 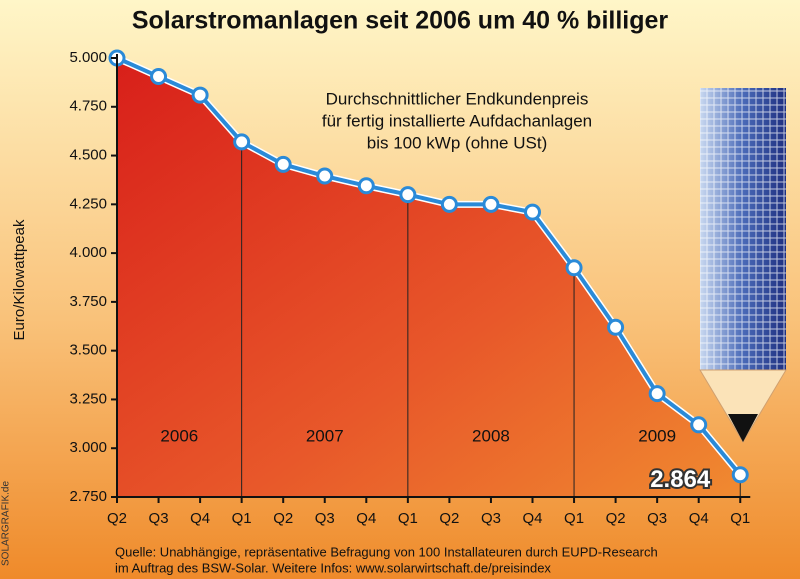 I want to click on y-tick-label: 3.500, so click(x=88, y=350).